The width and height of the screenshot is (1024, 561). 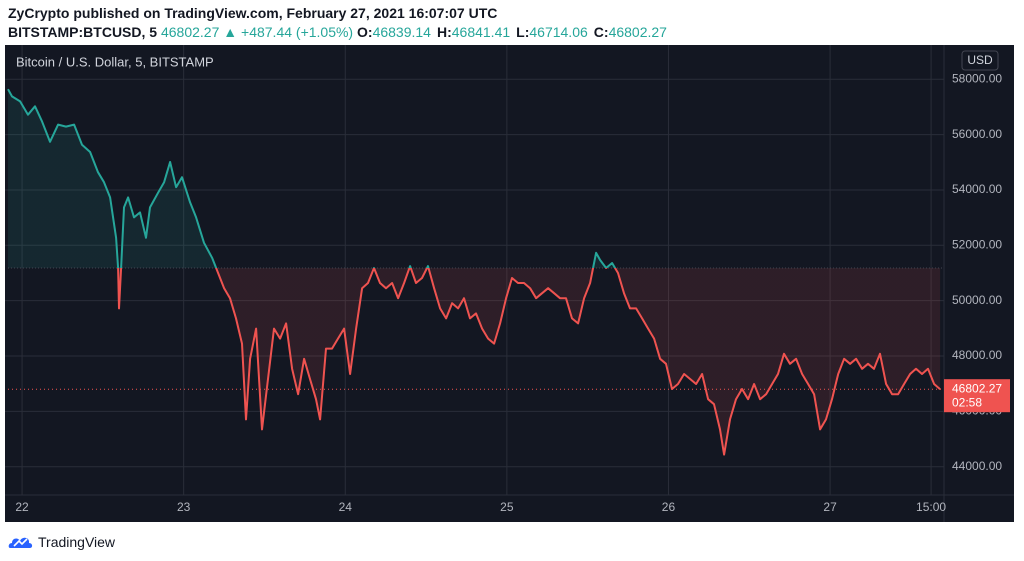 I want to click on ohlc-label: O:, so click(x=365, y=32).